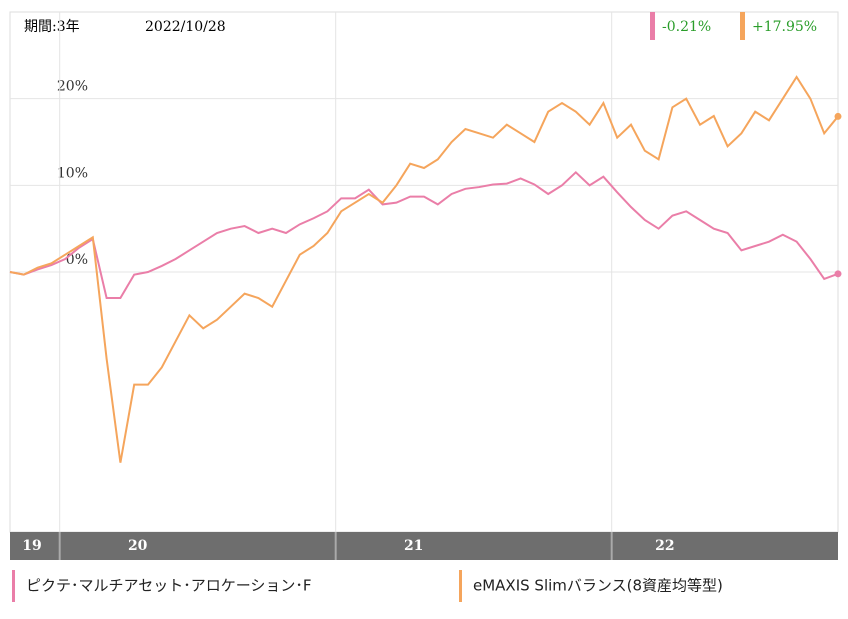 This screenshot has height=619, width=848. Describe the element at coordinates (169, 586) in the screenshot. I see `legend-label: ピクテ･マルチアセット･アロケーション･F` at that location.